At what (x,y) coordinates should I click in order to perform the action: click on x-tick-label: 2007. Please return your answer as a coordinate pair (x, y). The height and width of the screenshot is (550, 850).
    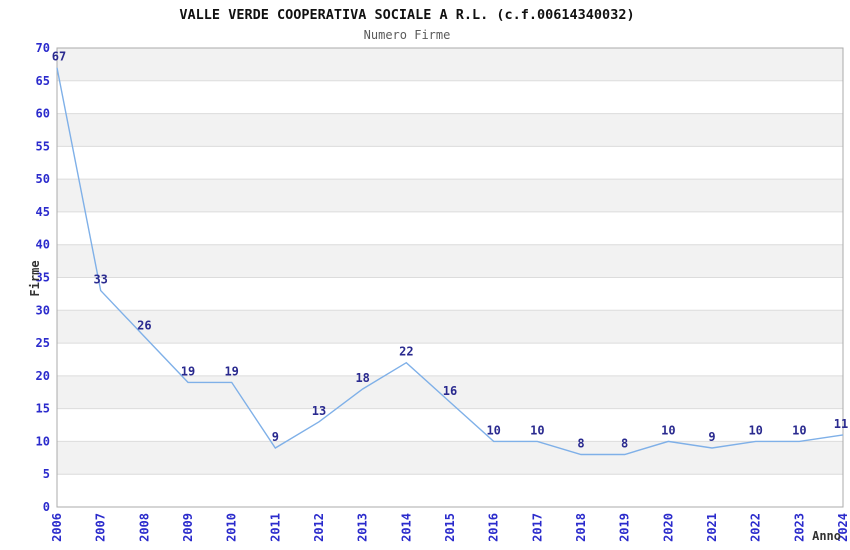
    Looking at the image, I should click on (101, 527).